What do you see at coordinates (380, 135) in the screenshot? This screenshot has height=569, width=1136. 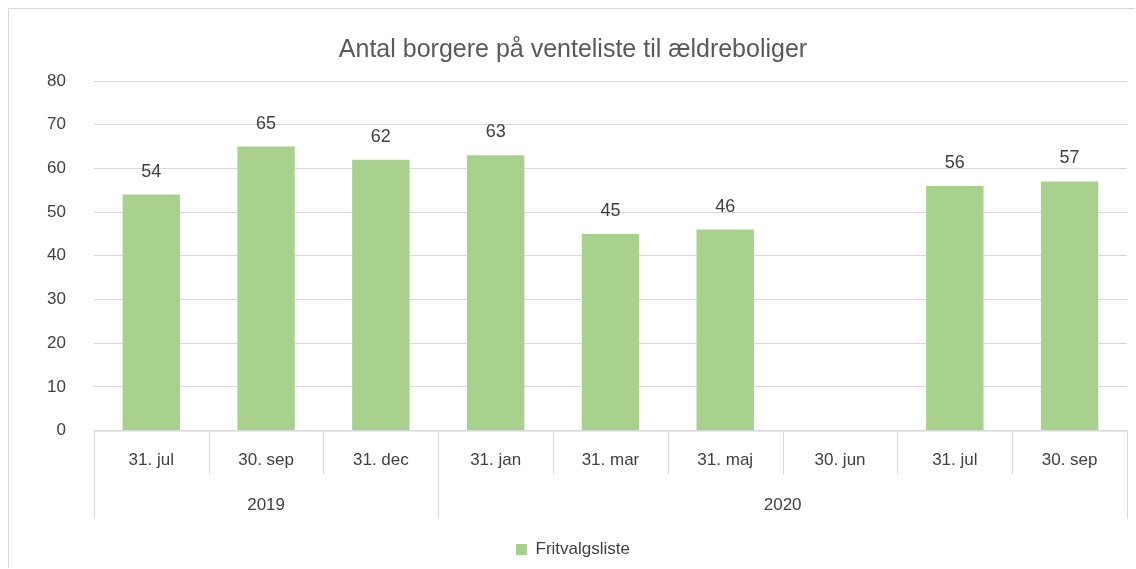 I see `data-label: 62` at bounding box center [380, 135].